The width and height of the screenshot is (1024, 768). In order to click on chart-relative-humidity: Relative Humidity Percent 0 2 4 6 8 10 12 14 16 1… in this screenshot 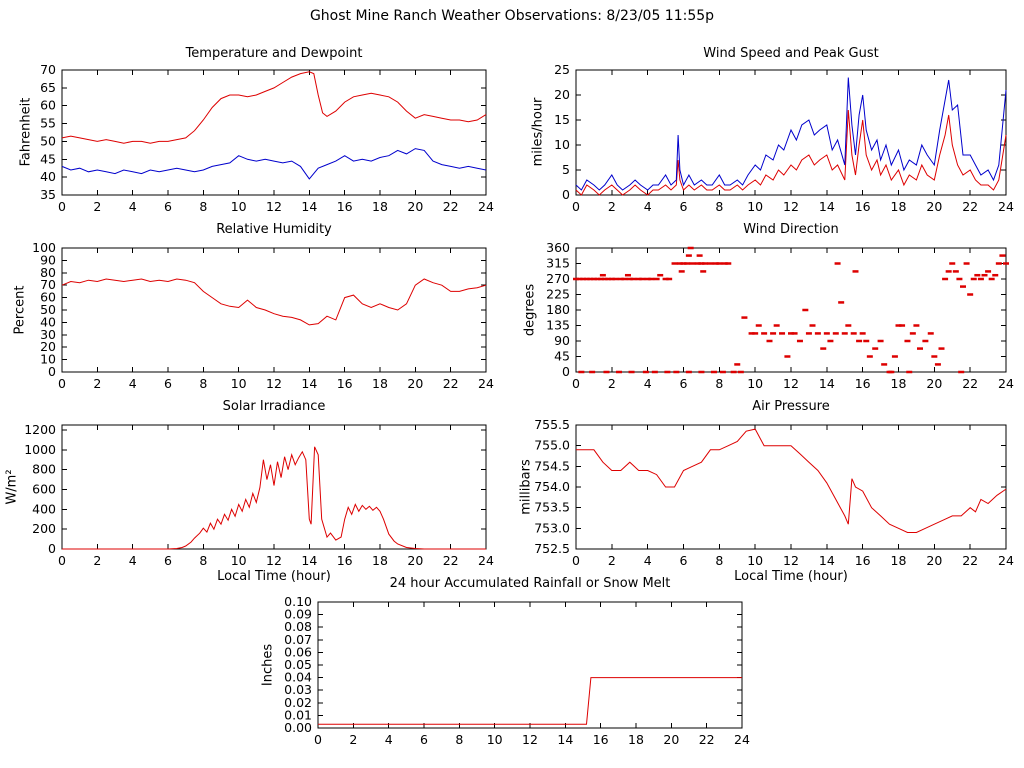, I will do `click(256, 306)`.